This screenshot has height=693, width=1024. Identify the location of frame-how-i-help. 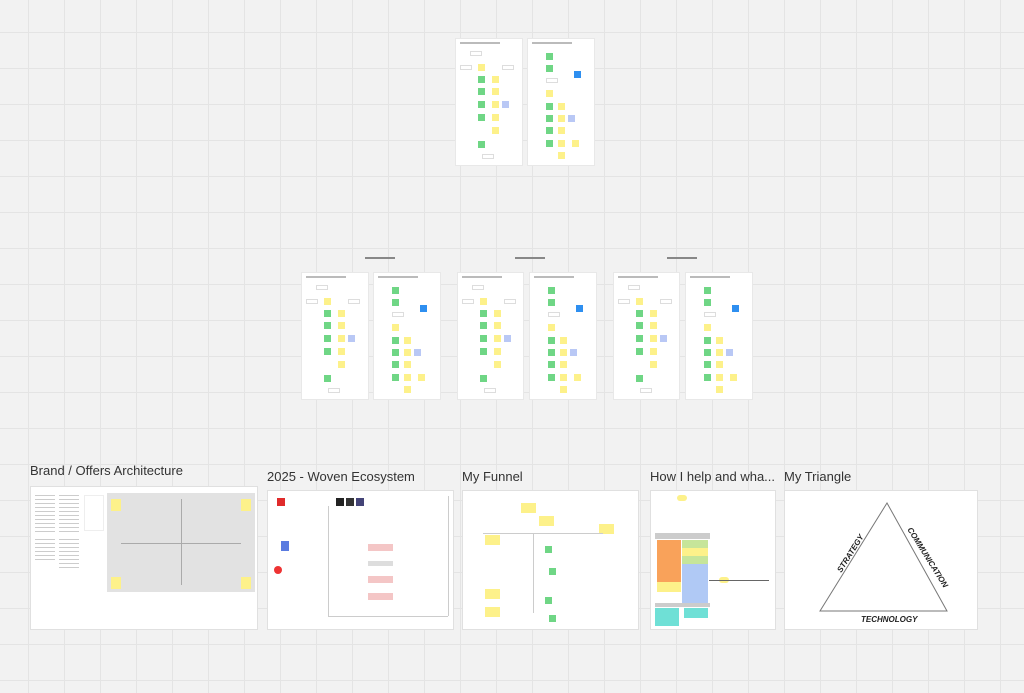
(713, 560).